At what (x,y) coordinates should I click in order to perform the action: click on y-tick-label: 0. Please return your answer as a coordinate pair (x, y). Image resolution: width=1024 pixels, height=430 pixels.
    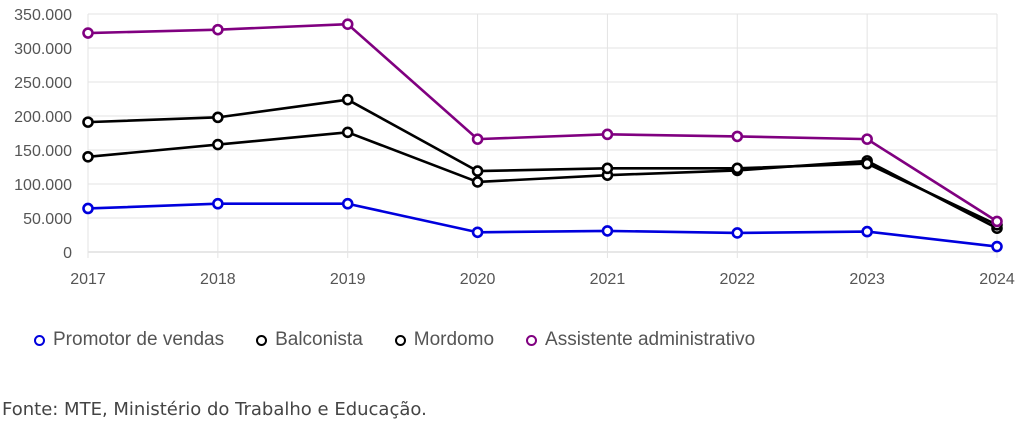
    Looking at the image, I should click on (67, 253).